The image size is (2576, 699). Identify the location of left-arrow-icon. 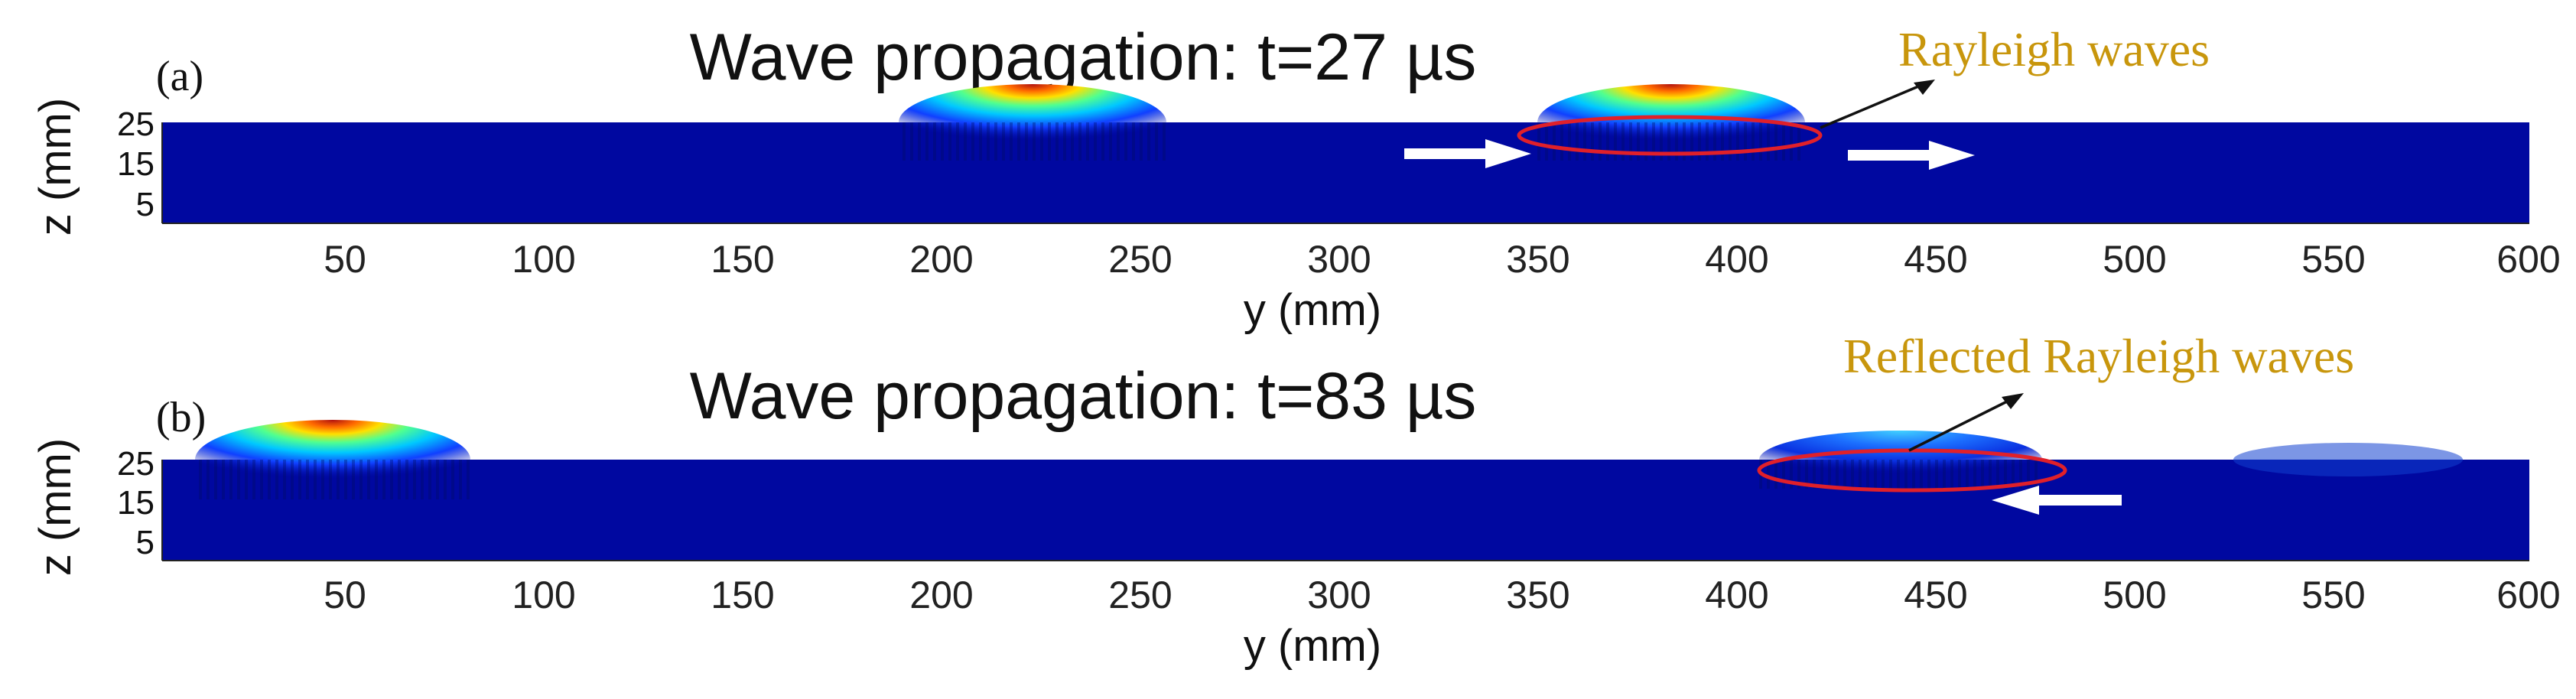
(2057, 500).